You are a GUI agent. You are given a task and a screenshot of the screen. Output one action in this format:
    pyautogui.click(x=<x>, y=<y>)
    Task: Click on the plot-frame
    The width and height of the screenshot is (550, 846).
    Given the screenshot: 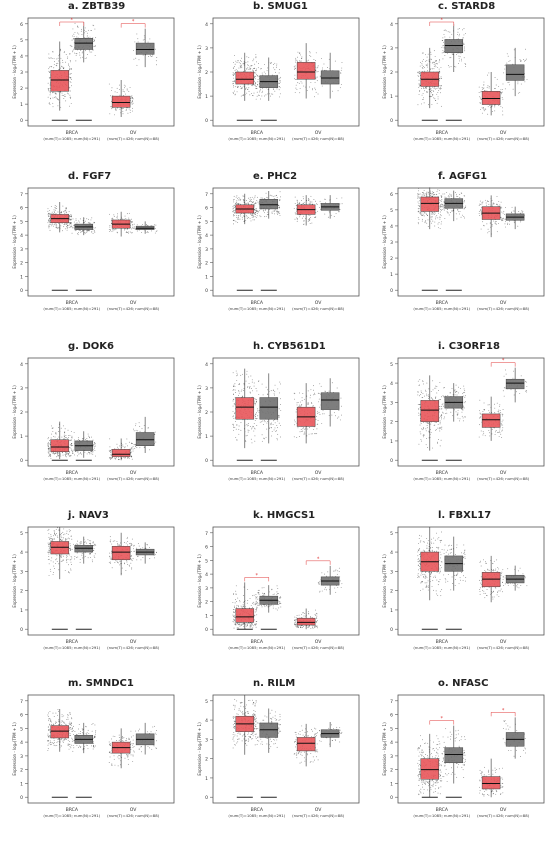 What is the action you would take?
    pyautogui.click(x=286, y=412)
    